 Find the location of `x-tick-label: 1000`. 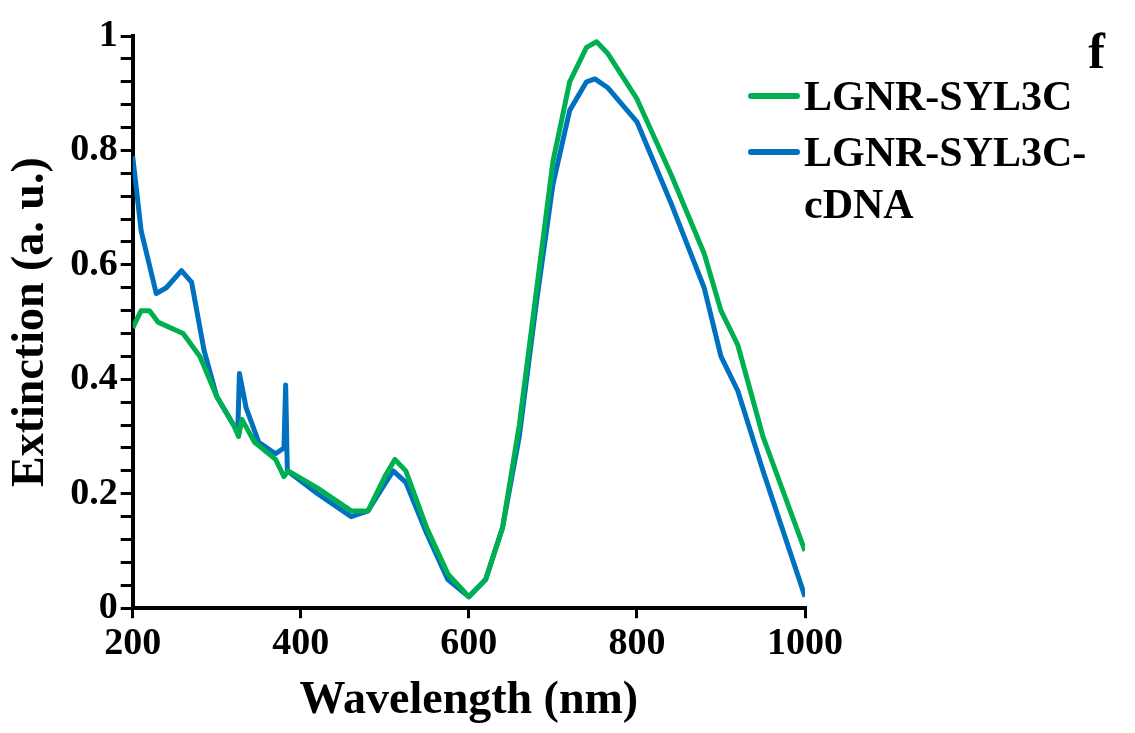

x-tick-label: 1000 is located at coordinates (805, 640).